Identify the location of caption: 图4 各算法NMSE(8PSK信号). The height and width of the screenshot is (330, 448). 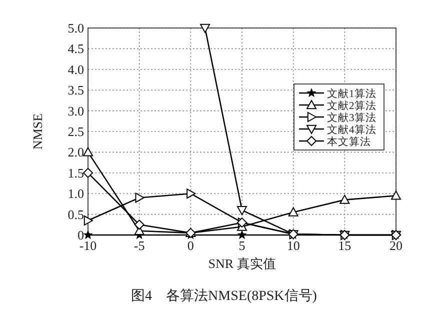
(224, 296).